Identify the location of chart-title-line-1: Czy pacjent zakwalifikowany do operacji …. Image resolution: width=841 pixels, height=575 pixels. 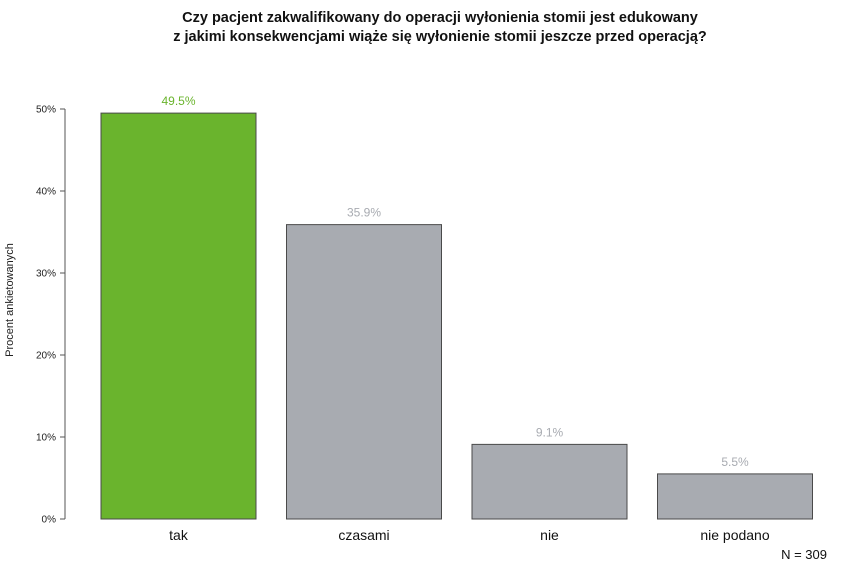
(440, 18).